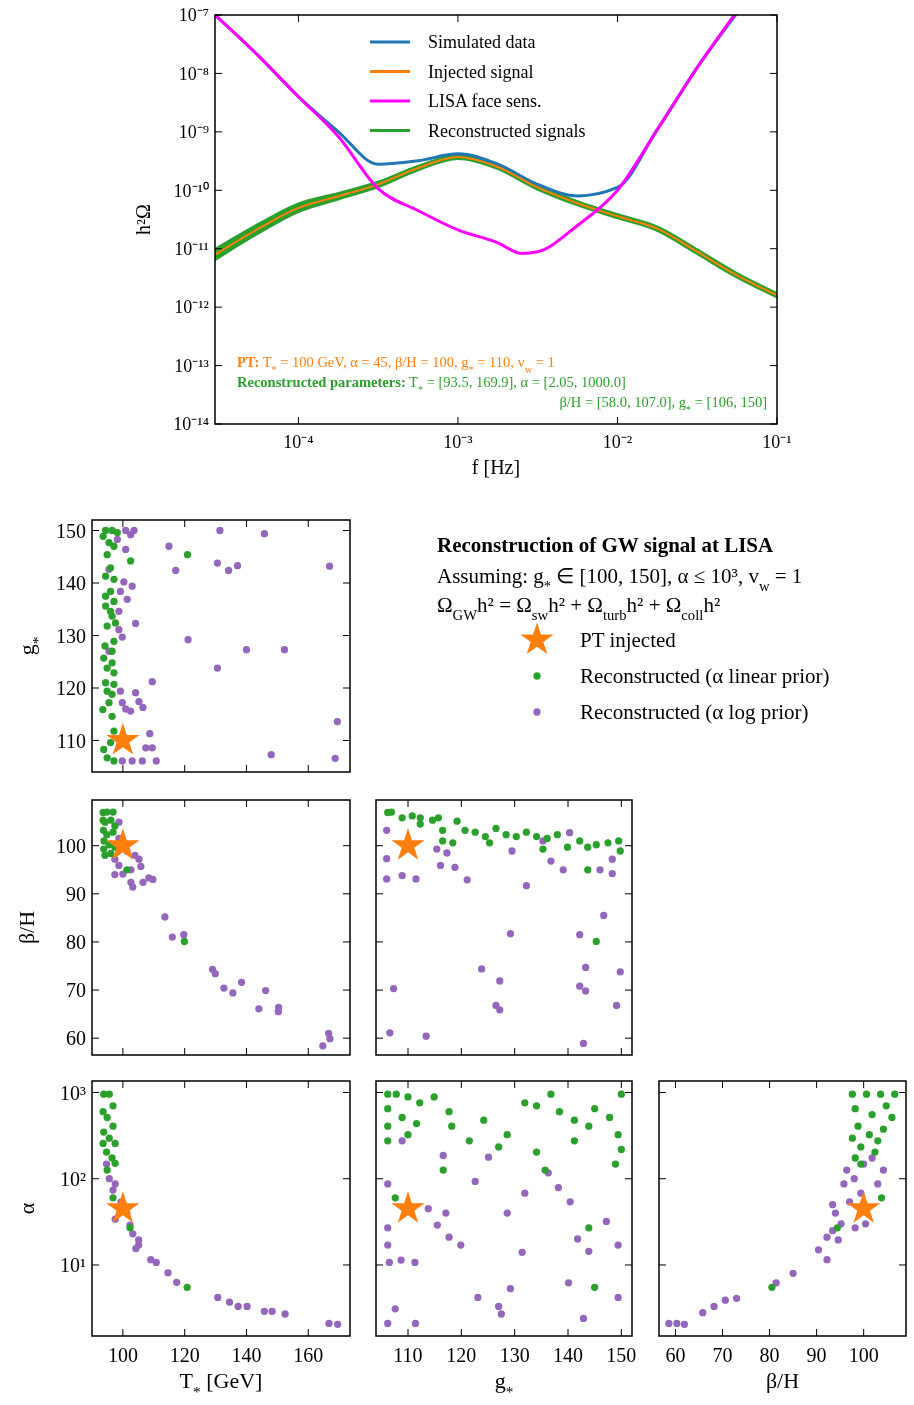 The image size is (914, 1405). I want to click on x-tick-label: 10⁻¹, so click(777, 442).